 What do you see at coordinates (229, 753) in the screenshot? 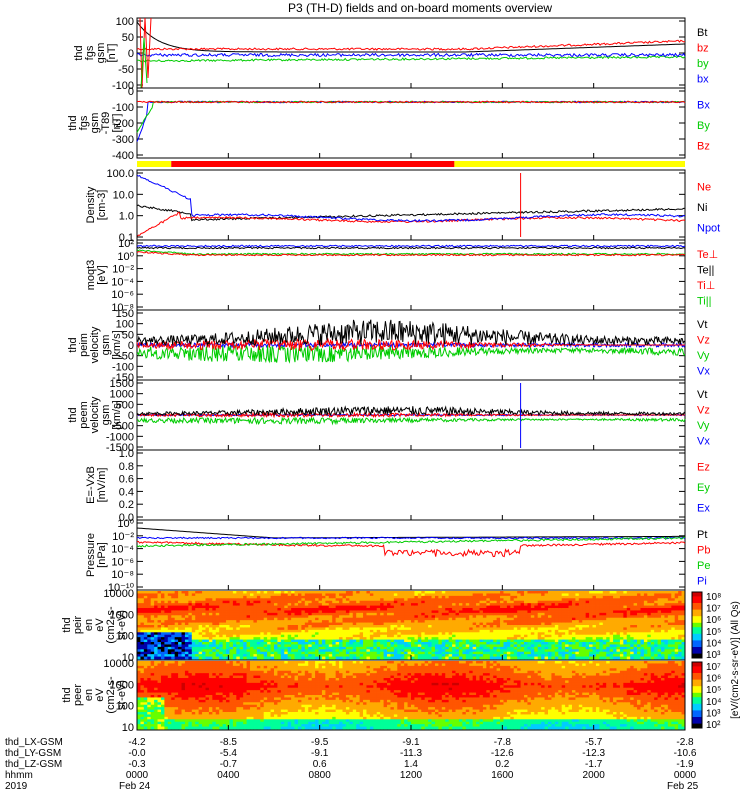
I see `ephemeris-value: -5.4` at bounding box center [229, 753].